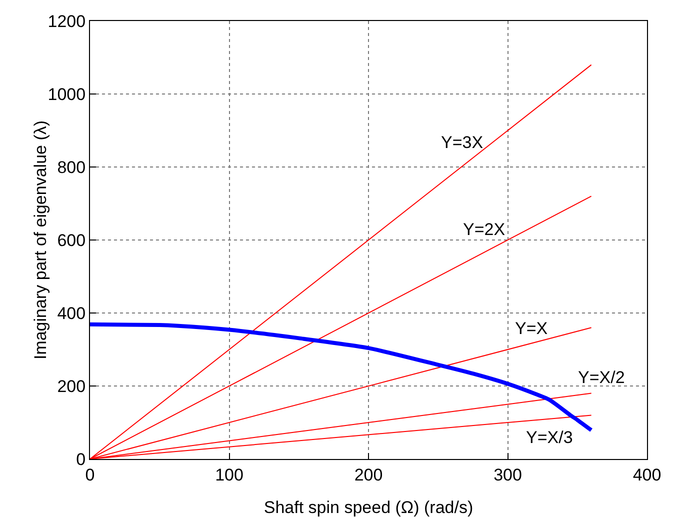 This screenshot has height=517, width=673. What do you see at coordinates (40, 240) in the screenshot?
I see `y-axis-title: Imaginary part of eigenvalue (λ)` at bounding box center [40, 240].